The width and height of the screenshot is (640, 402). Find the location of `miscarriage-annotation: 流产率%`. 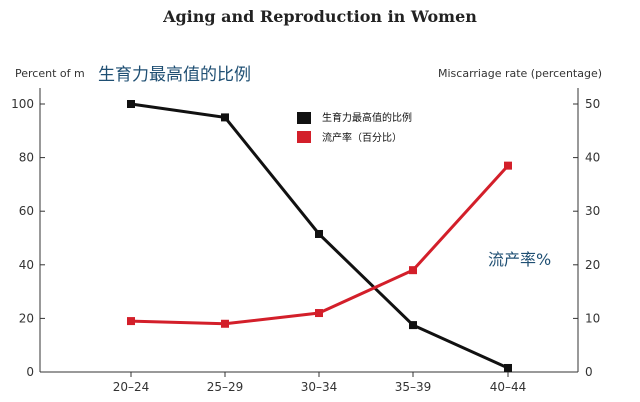

miscarriage-annotation: 流产率% is located at coordinates (519, 259).